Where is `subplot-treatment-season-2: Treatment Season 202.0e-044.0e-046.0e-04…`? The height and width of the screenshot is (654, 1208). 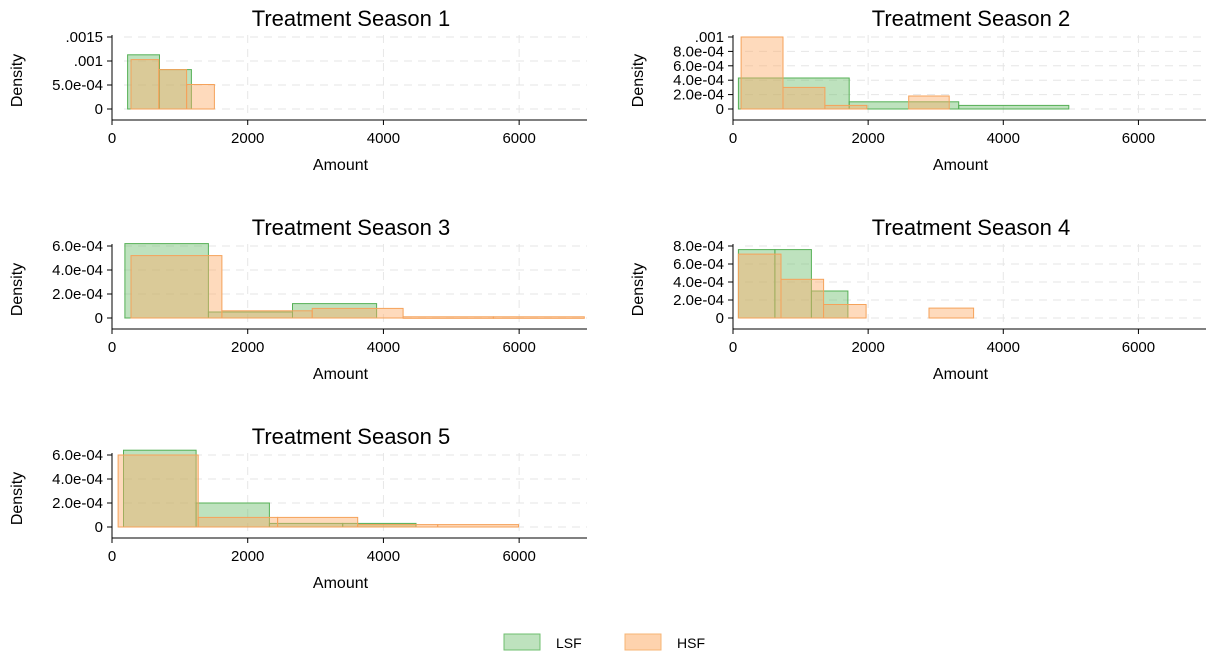 subplot-treatment-season-2: Treatment Season 202.0e-044.0e-046.0e-04… is located at coordinates (918, 90).